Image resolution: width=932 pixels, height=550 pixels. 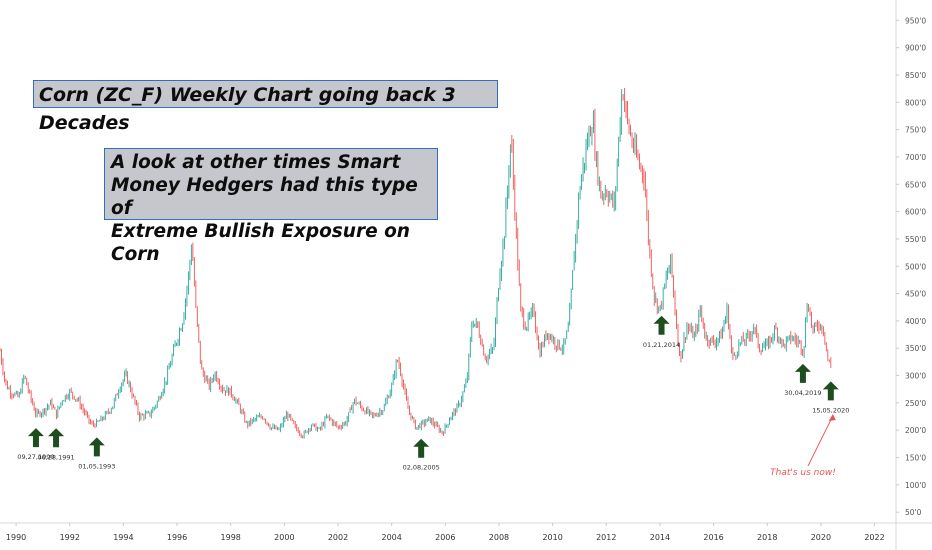 I want to click on up-arrow-marker: 30,04,2019, so click(x=803, y=380).